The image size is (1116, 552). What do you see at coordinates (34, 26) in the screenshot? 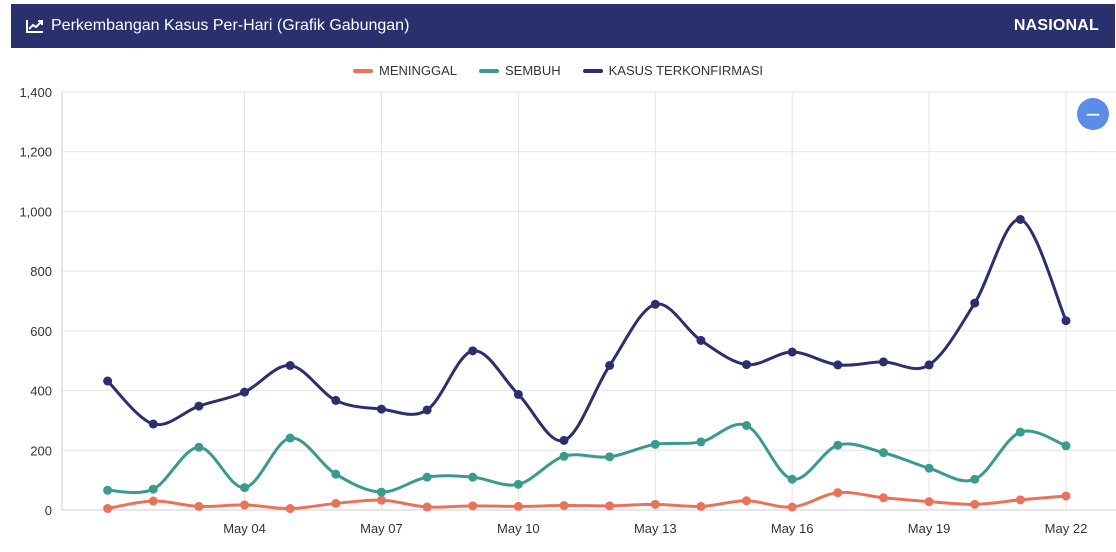
I see `line-chart-icon` at bounding box center [34, 26].